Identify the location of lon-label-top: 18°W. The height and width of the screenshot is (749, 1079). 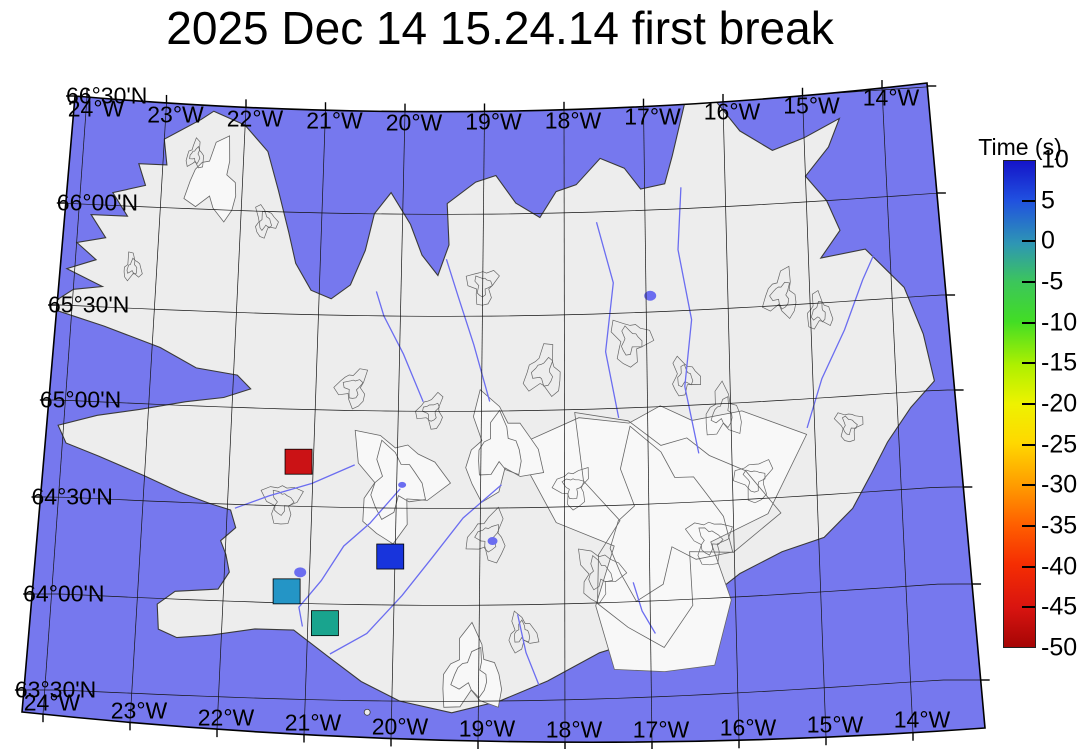
(573, 120).